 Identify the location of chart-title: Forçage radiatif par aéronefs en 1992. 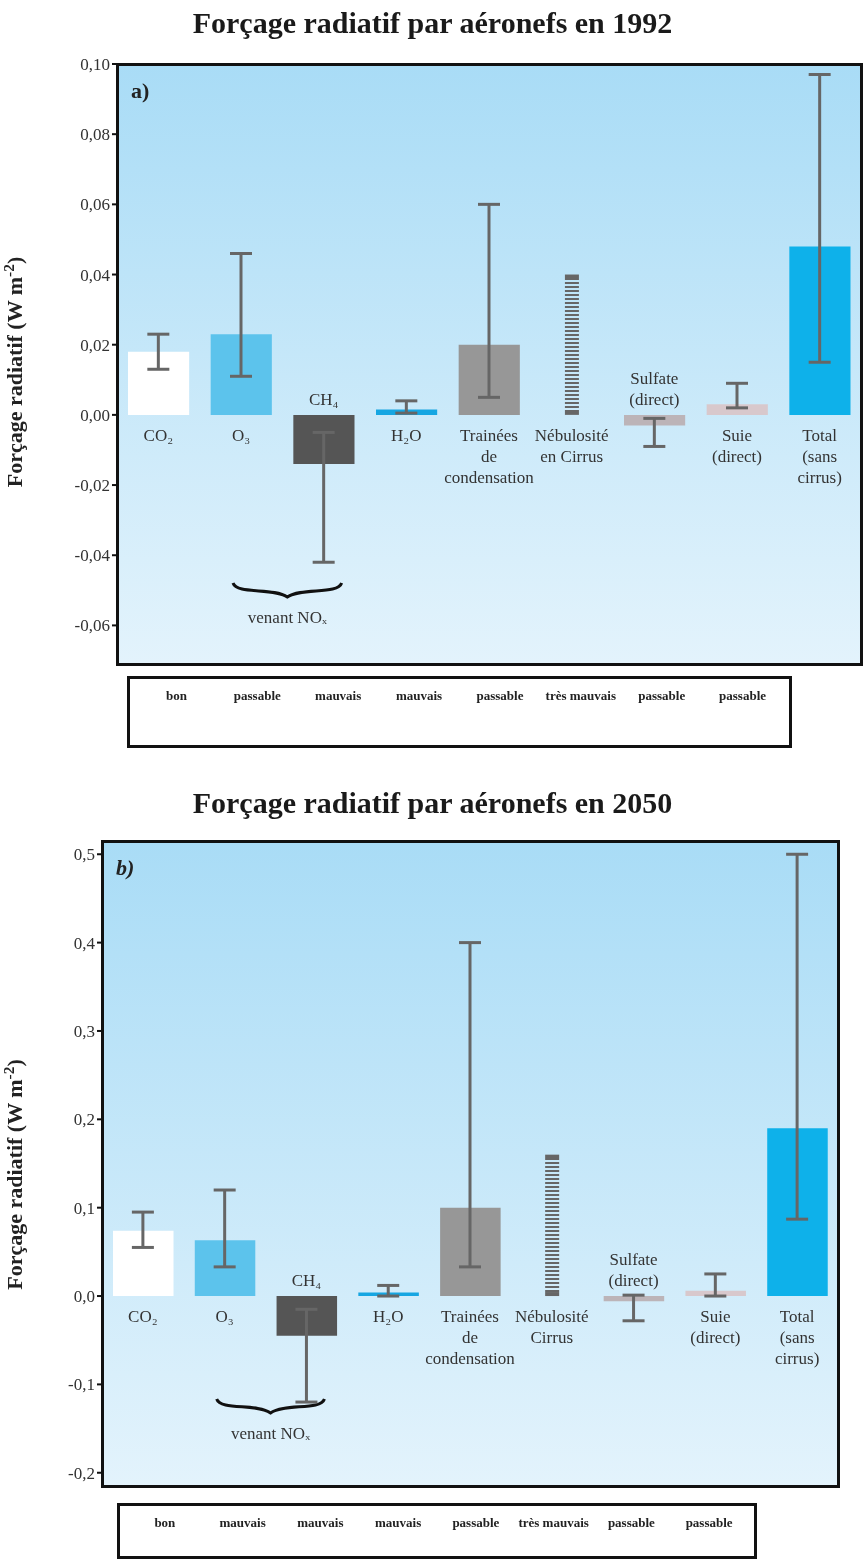
(432, 23).